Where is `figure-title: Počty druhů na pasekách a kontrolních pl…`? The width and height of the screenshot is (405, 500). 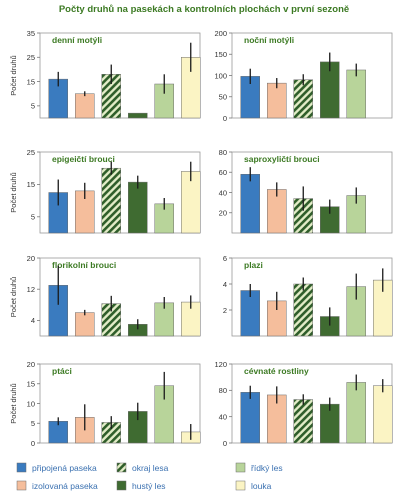 figure-title: Počty druhů na pasekách a kontrolních pl… is located at coordinates (204, 9).